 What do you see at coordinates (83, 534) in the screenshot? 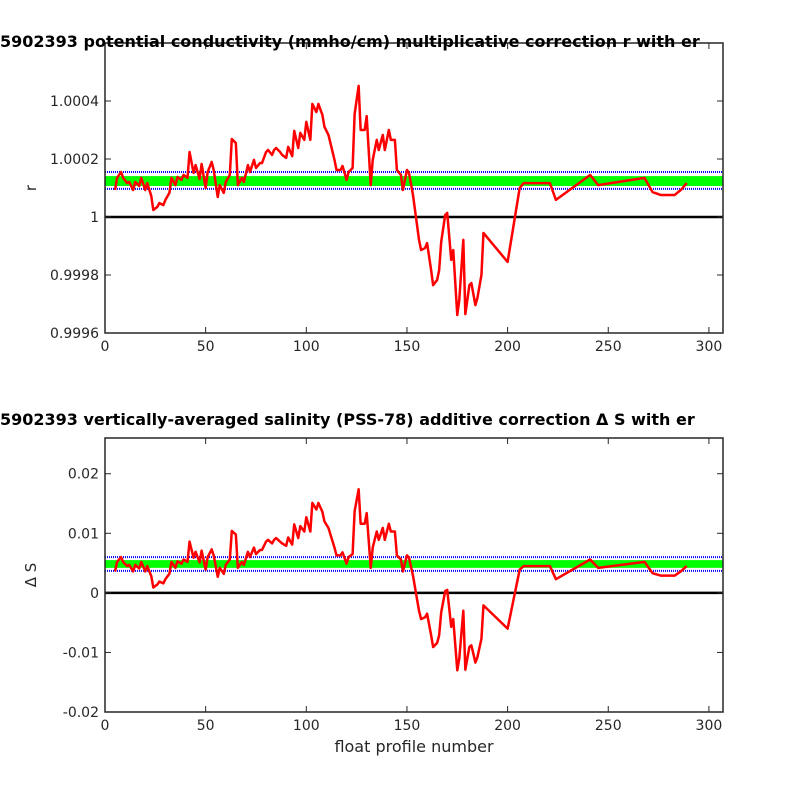
I see `y-tick-label: 0.01` at bounding box center [83, 534].